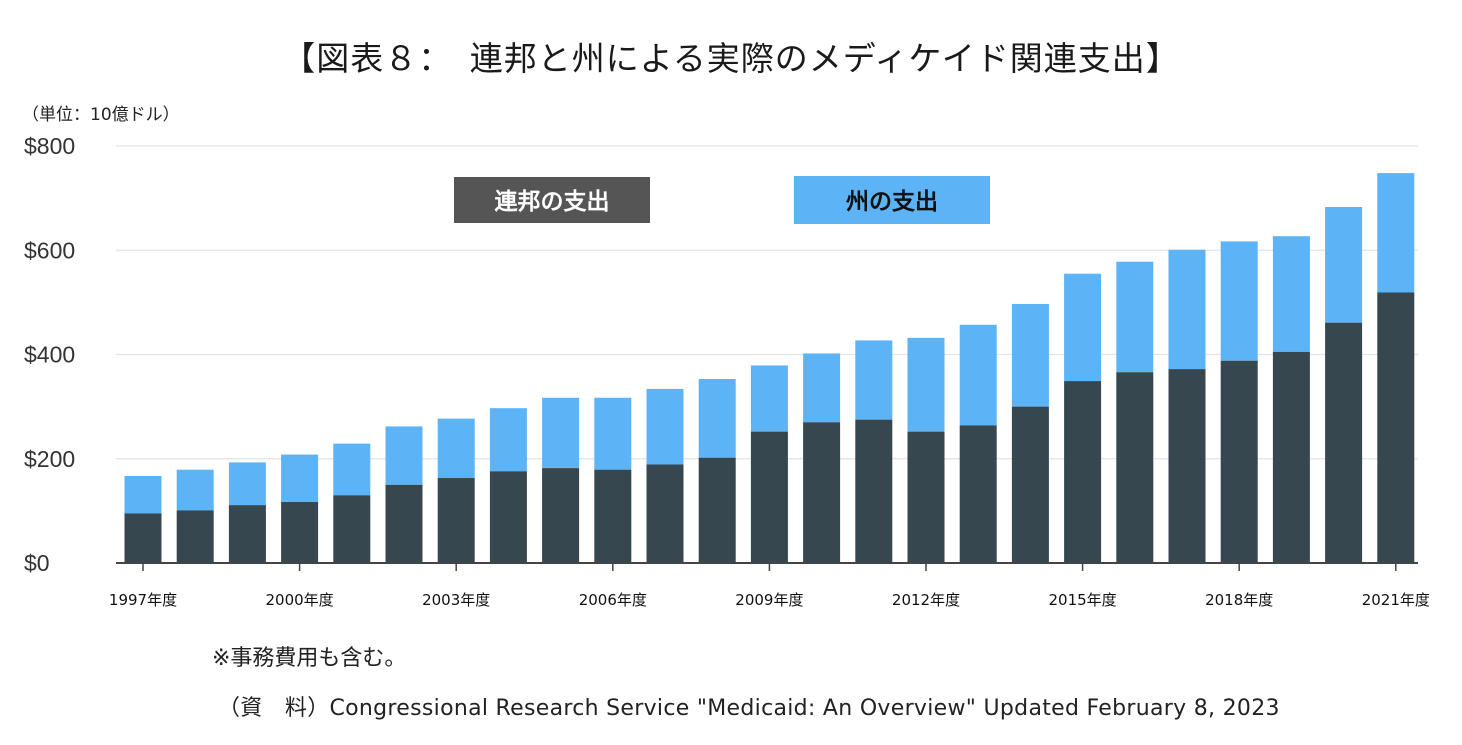  I want to click on y-tick-label: $800, so click(49, 146).